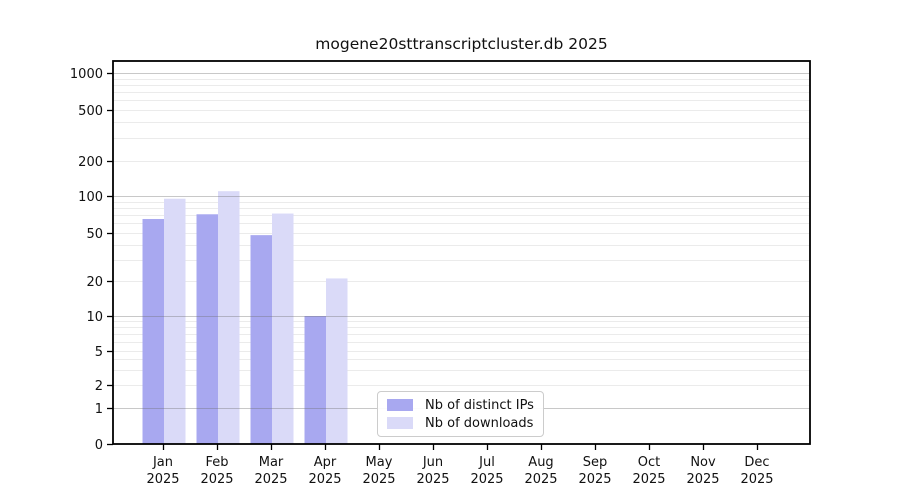  What do you see at coordinates (540, 462) in the screenshot?
I see `x-tick-label-month-aug: Aug` at bounding box center [540, 462].